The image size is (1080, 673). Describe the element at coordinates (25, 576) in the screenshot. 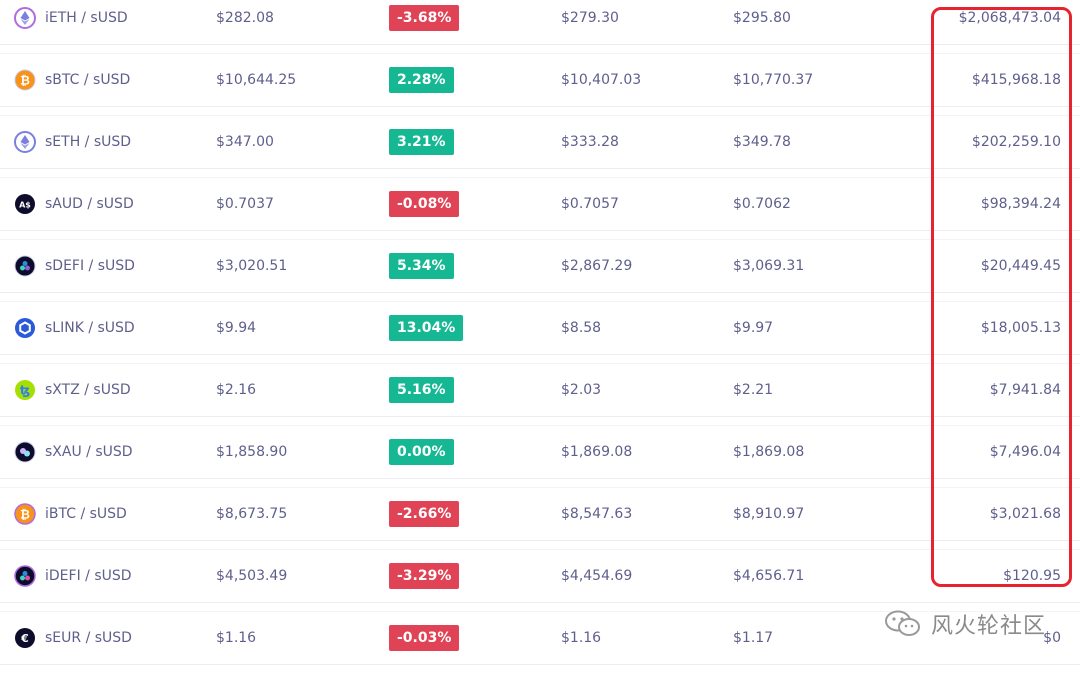

I see `defi-icon` at that location.